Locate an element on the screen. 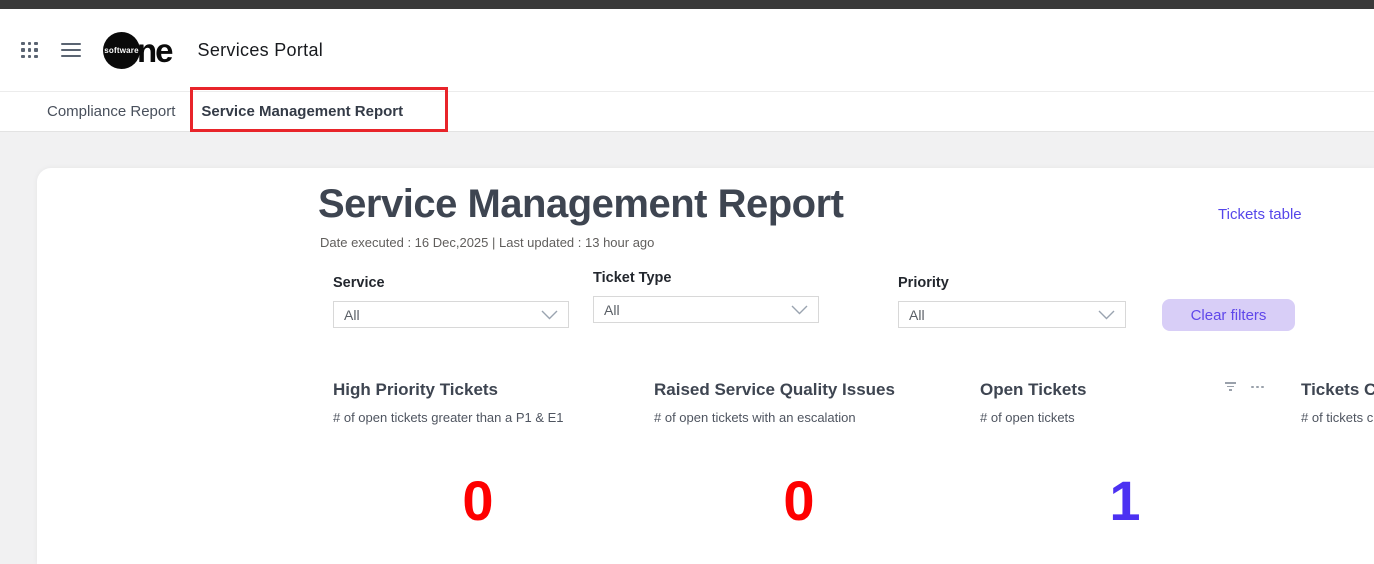  app-header: software ne Services Portal is located at coordinates (687, 50).